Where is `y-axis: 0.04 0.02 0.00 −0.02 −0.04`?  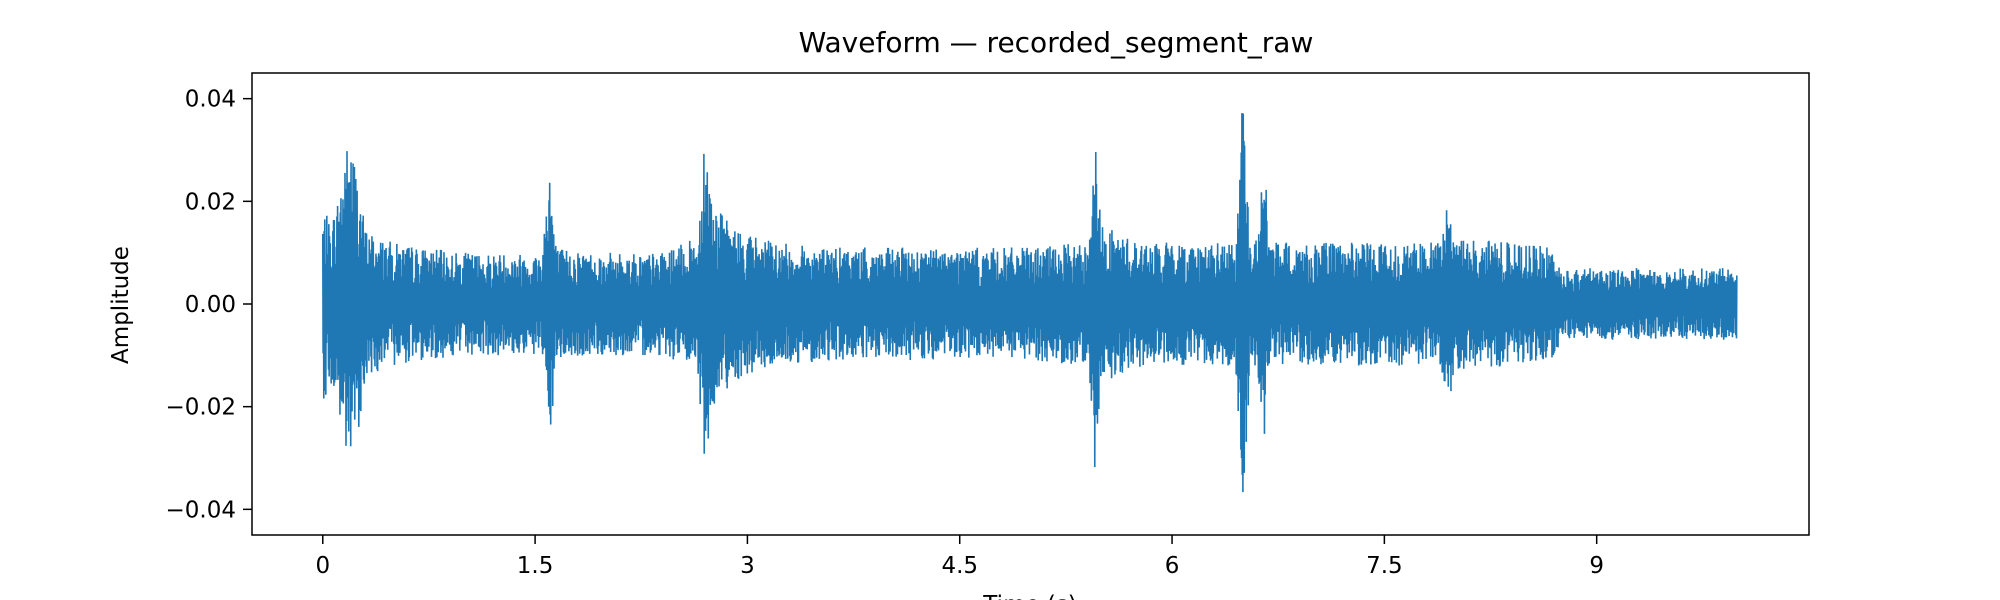 y-axis: 0.04 0.02 0.00 −0.02 −0.04 is located at coordinates (209, 305).